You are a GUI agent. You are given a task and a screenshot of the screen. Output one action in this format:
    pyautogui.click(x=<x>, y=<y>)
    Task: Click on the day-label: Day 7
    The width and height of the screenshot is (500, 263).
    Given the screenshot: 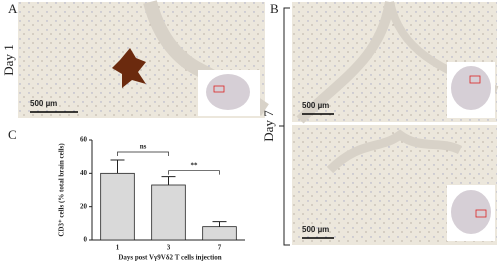 What is the action you would take?
    pyautogui.click(x=268, y=126)
    